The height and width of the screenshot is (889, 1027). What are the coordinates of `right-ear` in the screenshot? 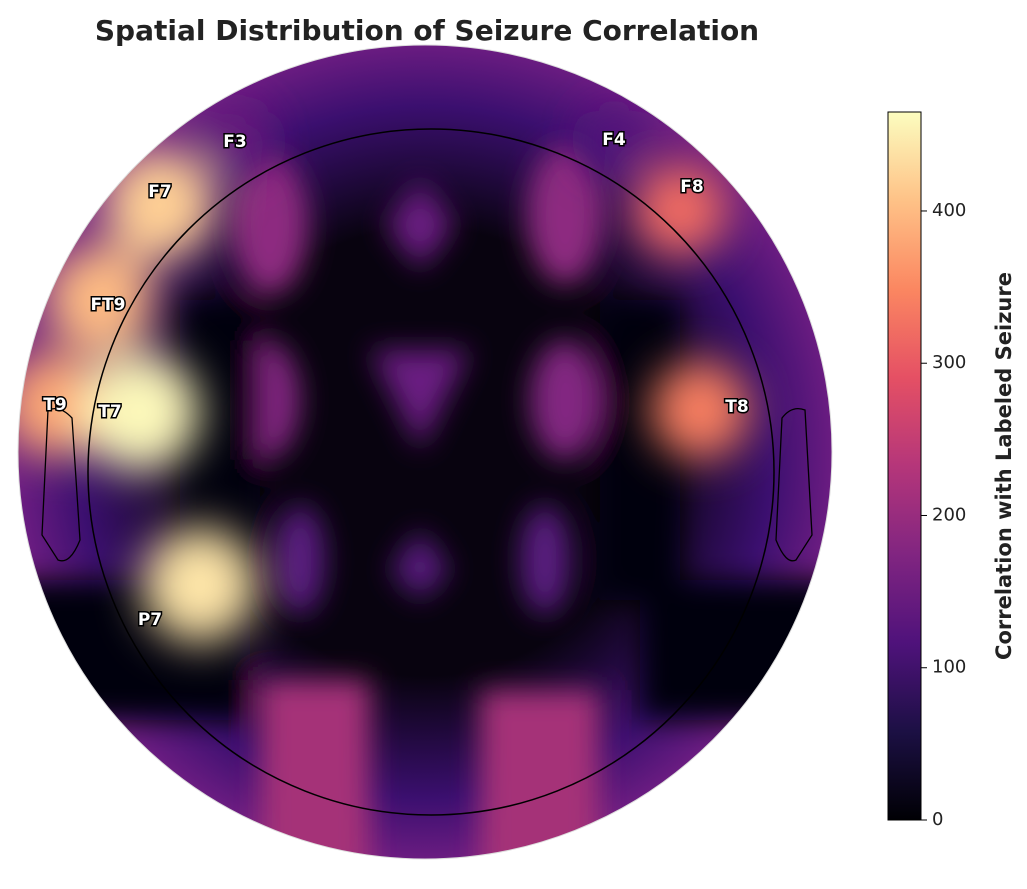 It's located at (794, 484).